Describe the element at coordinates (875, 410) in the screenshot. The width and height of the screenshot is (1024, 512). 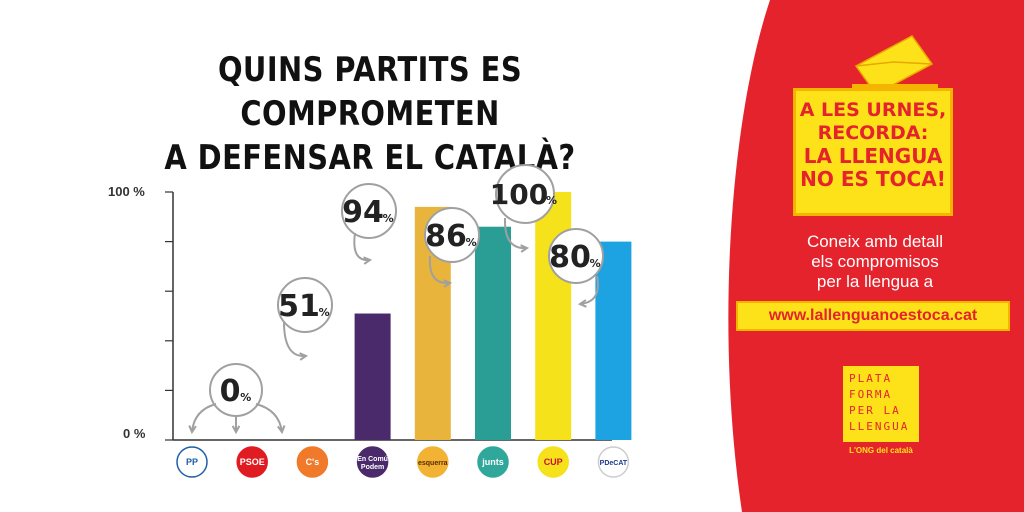
I see `brand-line-3: PER LA` at that location.